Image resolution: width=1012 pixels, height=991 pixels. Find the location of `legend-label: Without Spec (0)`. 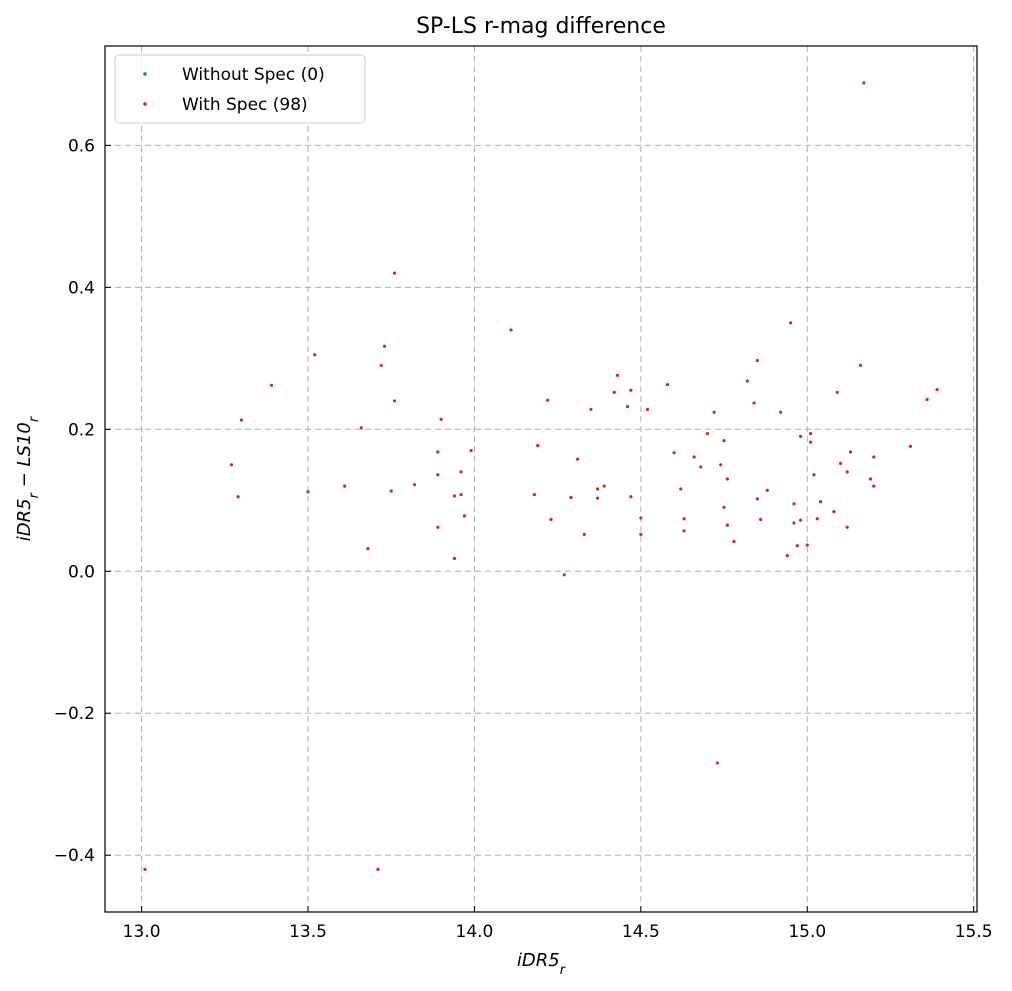

legend-label: Without Spec (0) is located at coordinates (253, 75).